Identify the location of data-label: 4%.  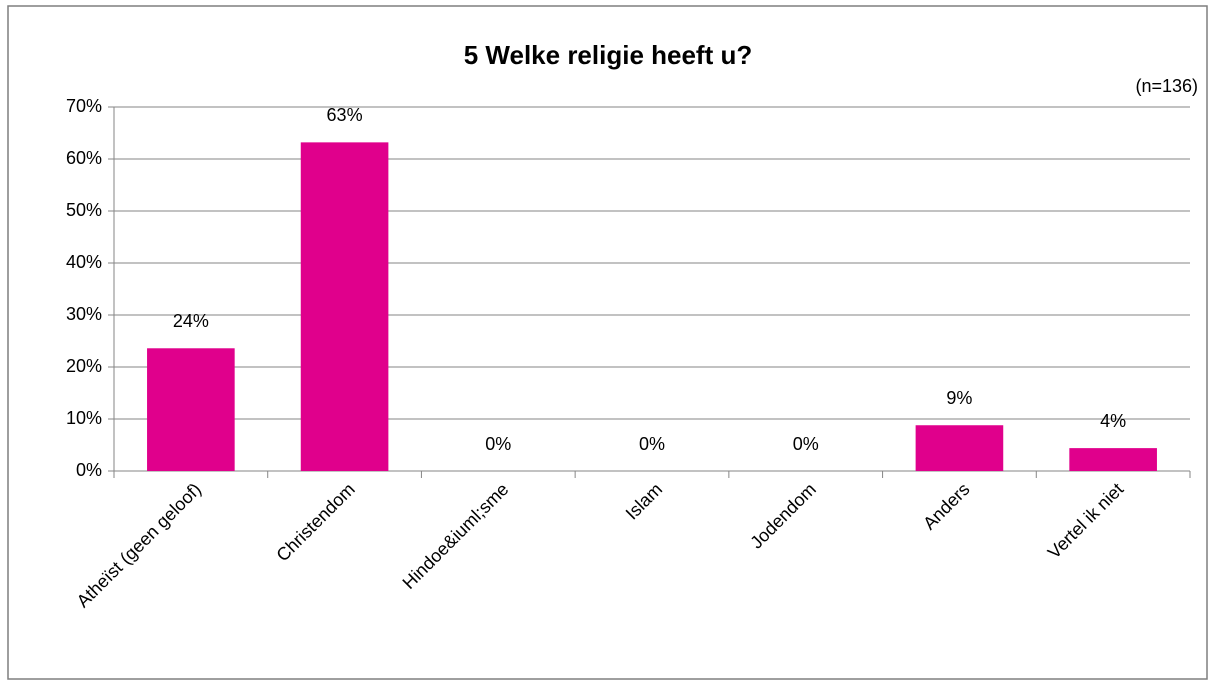
(1113, 421).